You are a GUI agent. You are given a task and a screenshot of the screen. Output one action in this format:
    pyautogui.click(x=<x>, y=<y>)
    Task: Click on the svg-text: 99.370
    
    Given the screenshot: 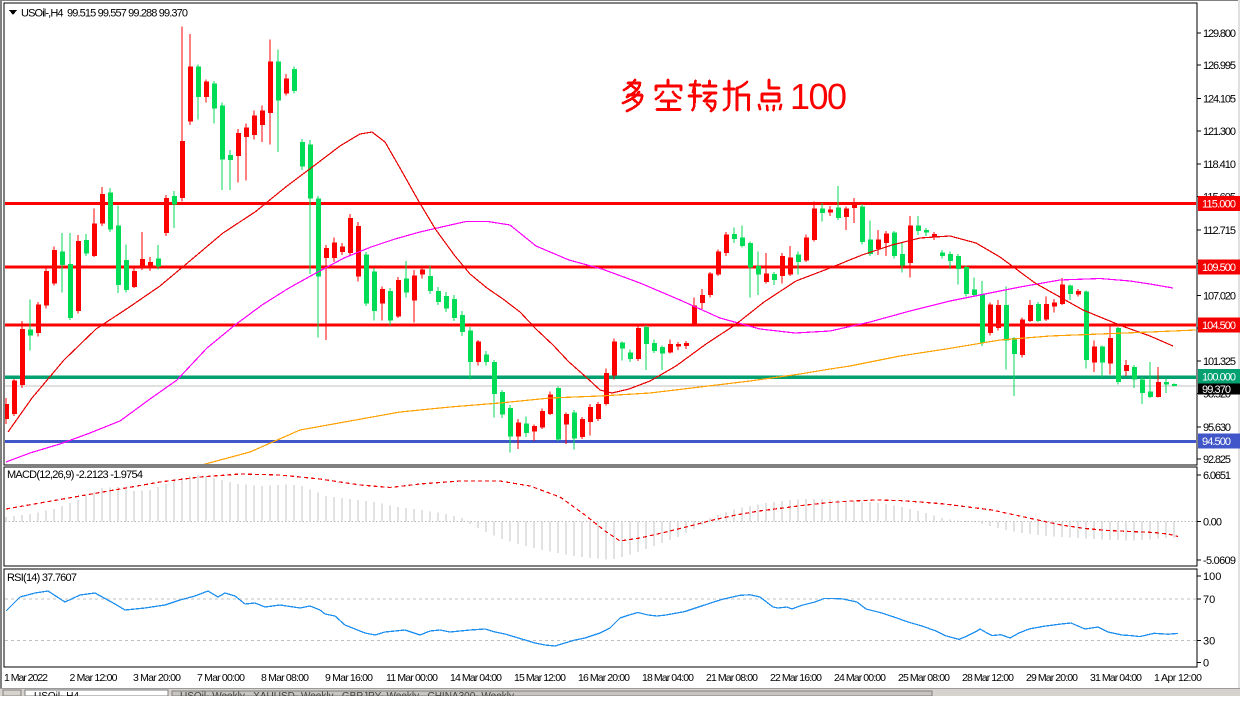 What is the action you would take?
    pyautogui.click(x=1216, y=390)
    